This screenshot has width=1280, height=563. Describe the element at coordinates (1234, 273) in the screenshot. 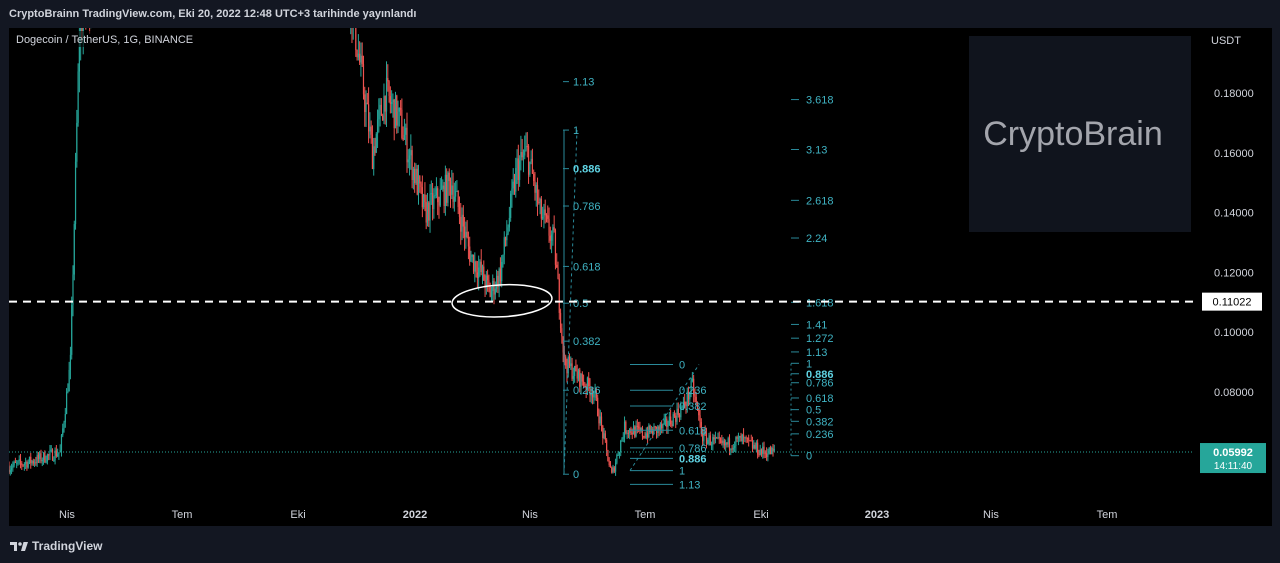

I see `price-tick-label: 0.12000` at that location.